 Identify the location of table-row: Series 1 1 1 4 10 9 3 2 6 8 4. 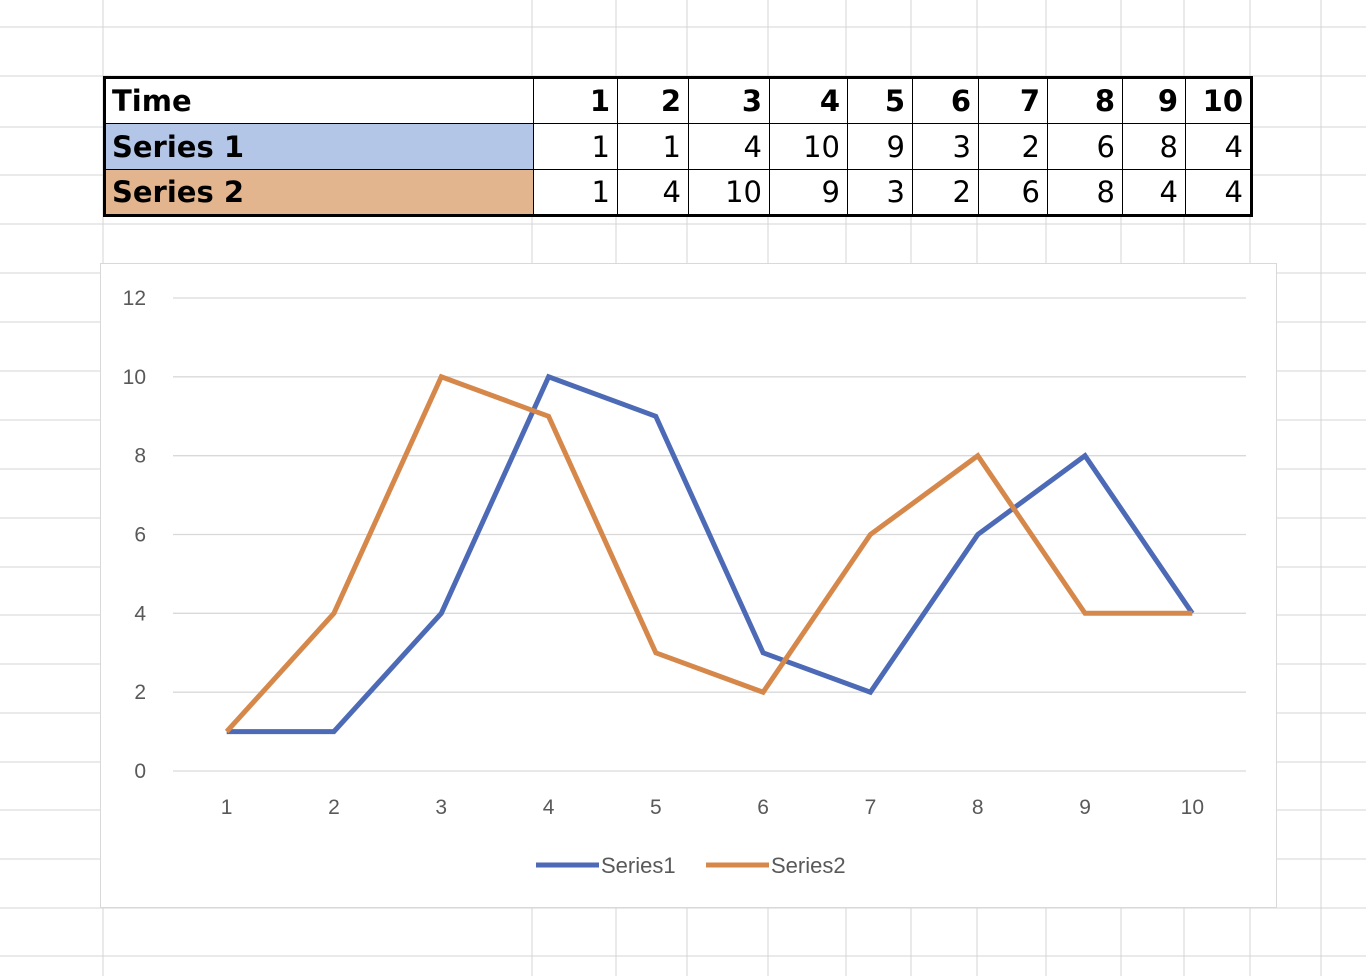
(678, 146).